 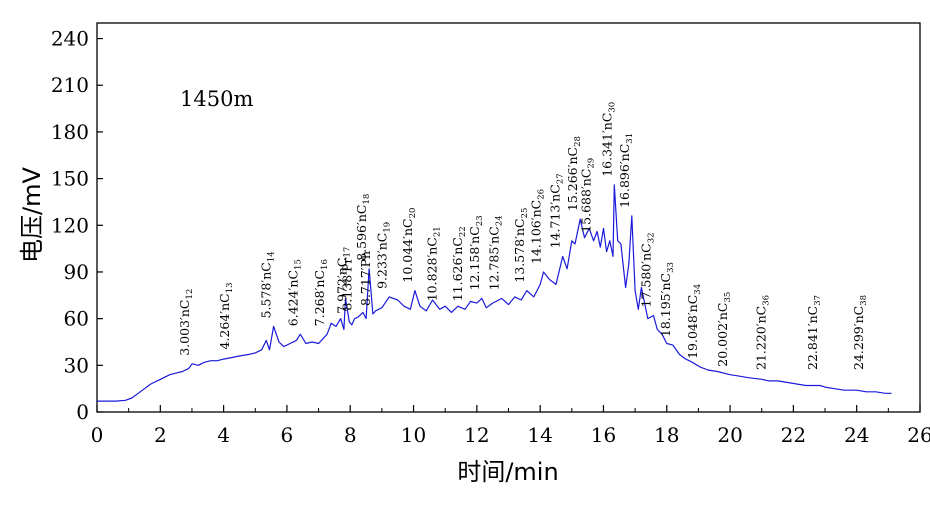 What do you see at coordinates (76, 365) in the screenshot?
I see `y-tick-label: 30` at bounding box center [76, 365].